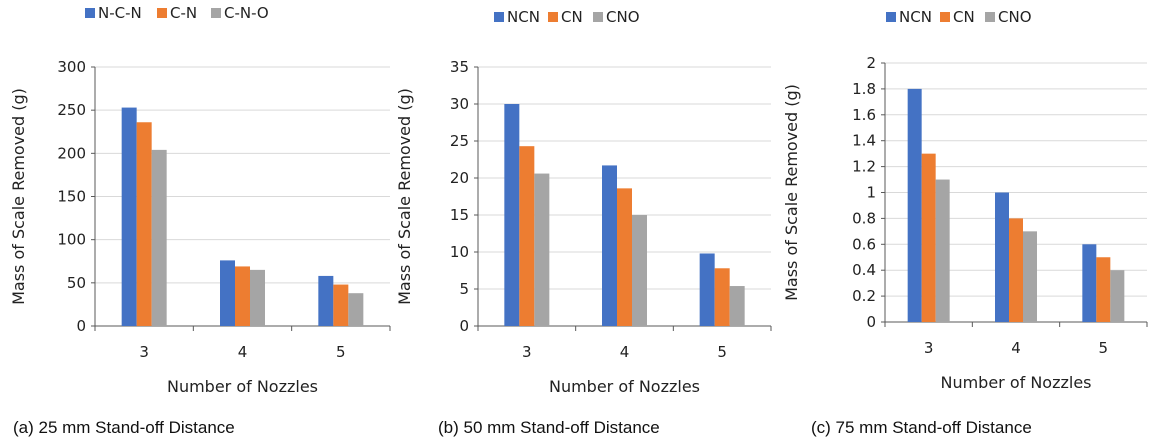 This screenshot has height=440, width=1152. Describe the element at coordinates (459, 178) in the screenshot. I see `y-tick-label: 20` at that location.